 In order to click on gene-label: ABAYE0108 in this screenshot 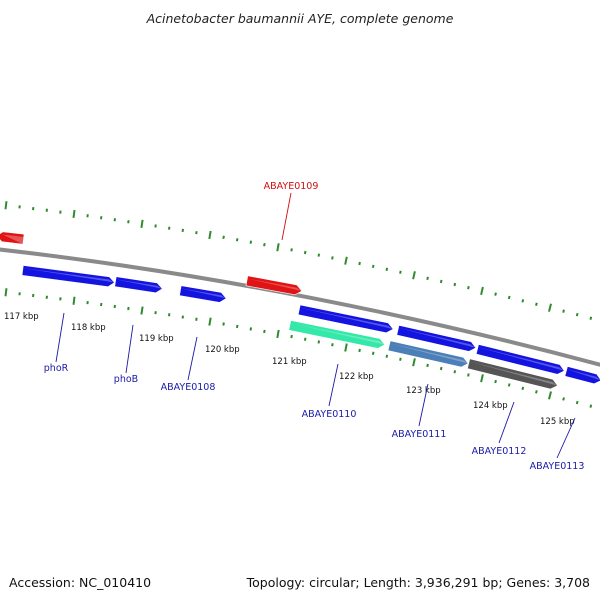, I will do `click(188, 387)`.